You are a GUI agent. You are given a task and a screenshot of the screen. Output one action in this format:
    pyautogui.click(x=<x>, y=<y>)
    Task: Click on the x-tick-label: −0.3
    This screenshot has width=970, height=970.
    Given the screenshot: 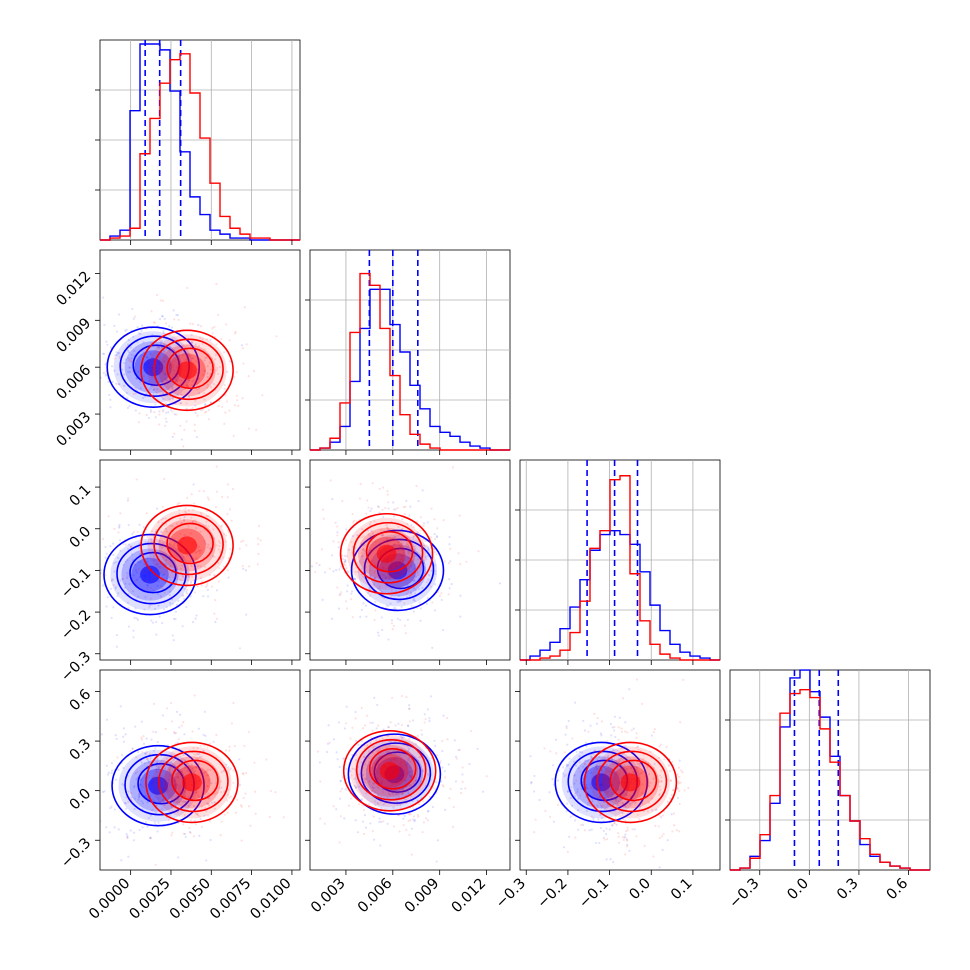 What is the action you would take?
    pyautogui.click(x=744, y=894)
    